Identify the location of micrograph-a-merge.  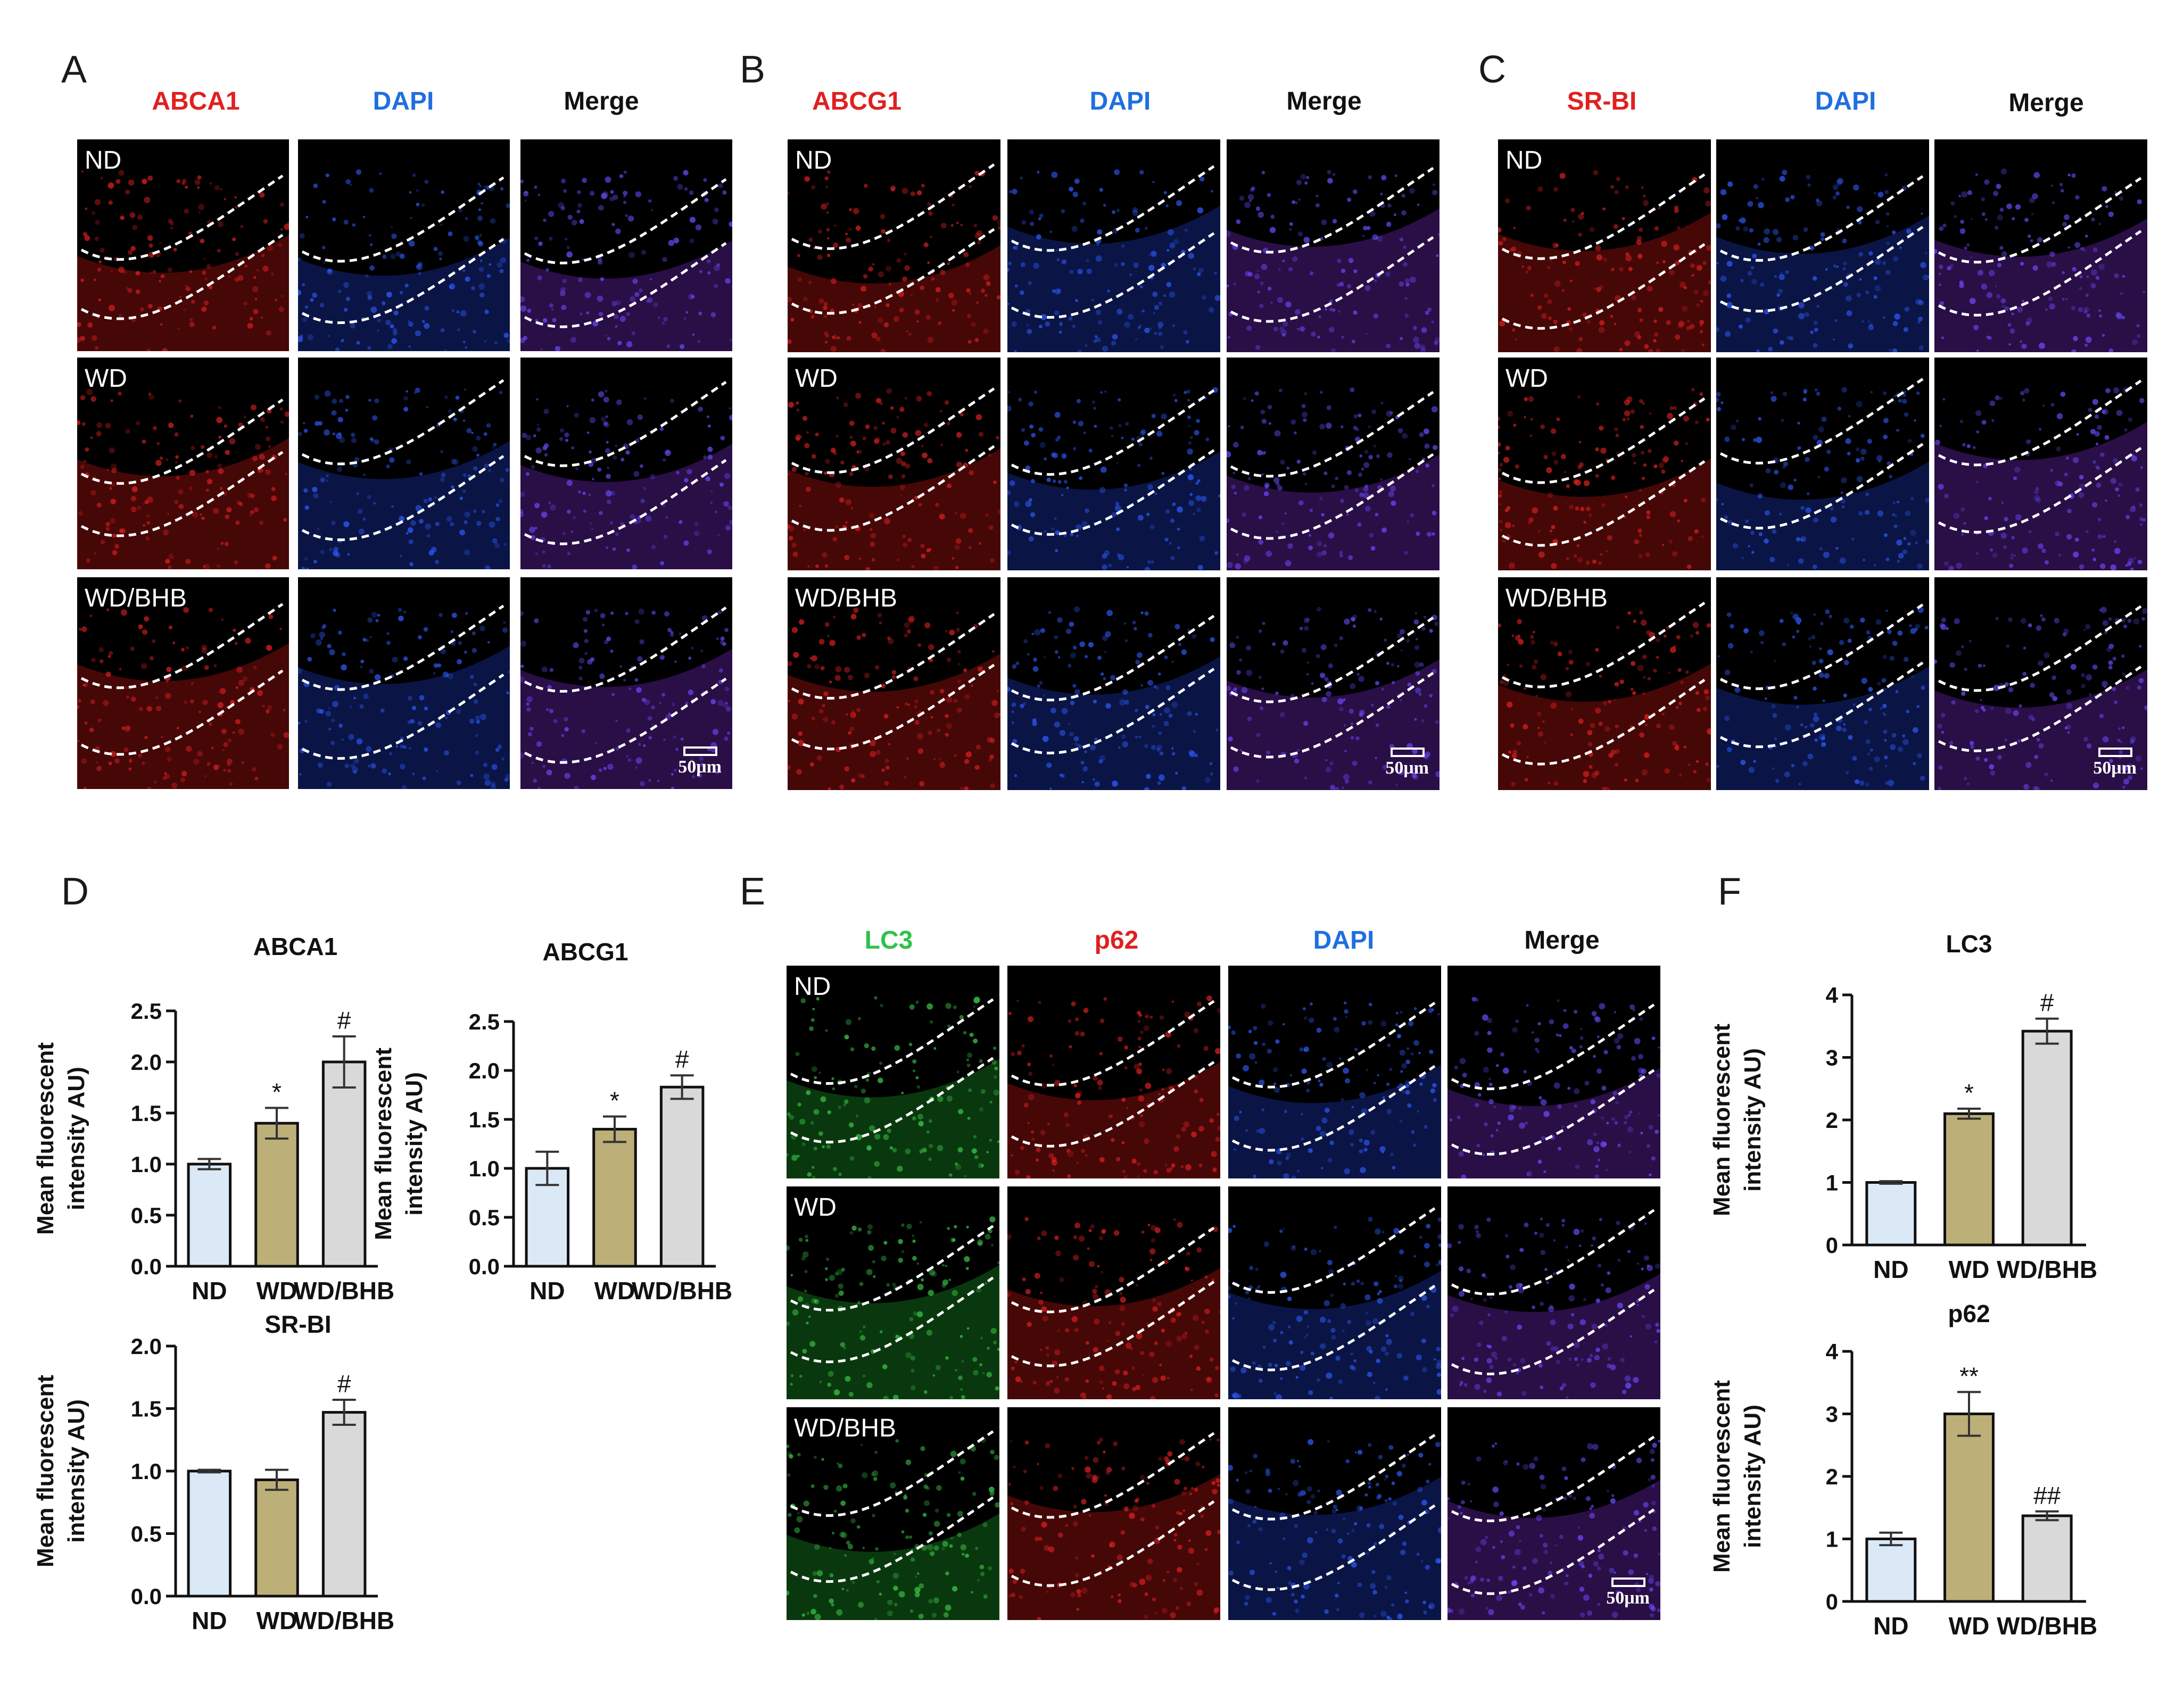
(626, 463).